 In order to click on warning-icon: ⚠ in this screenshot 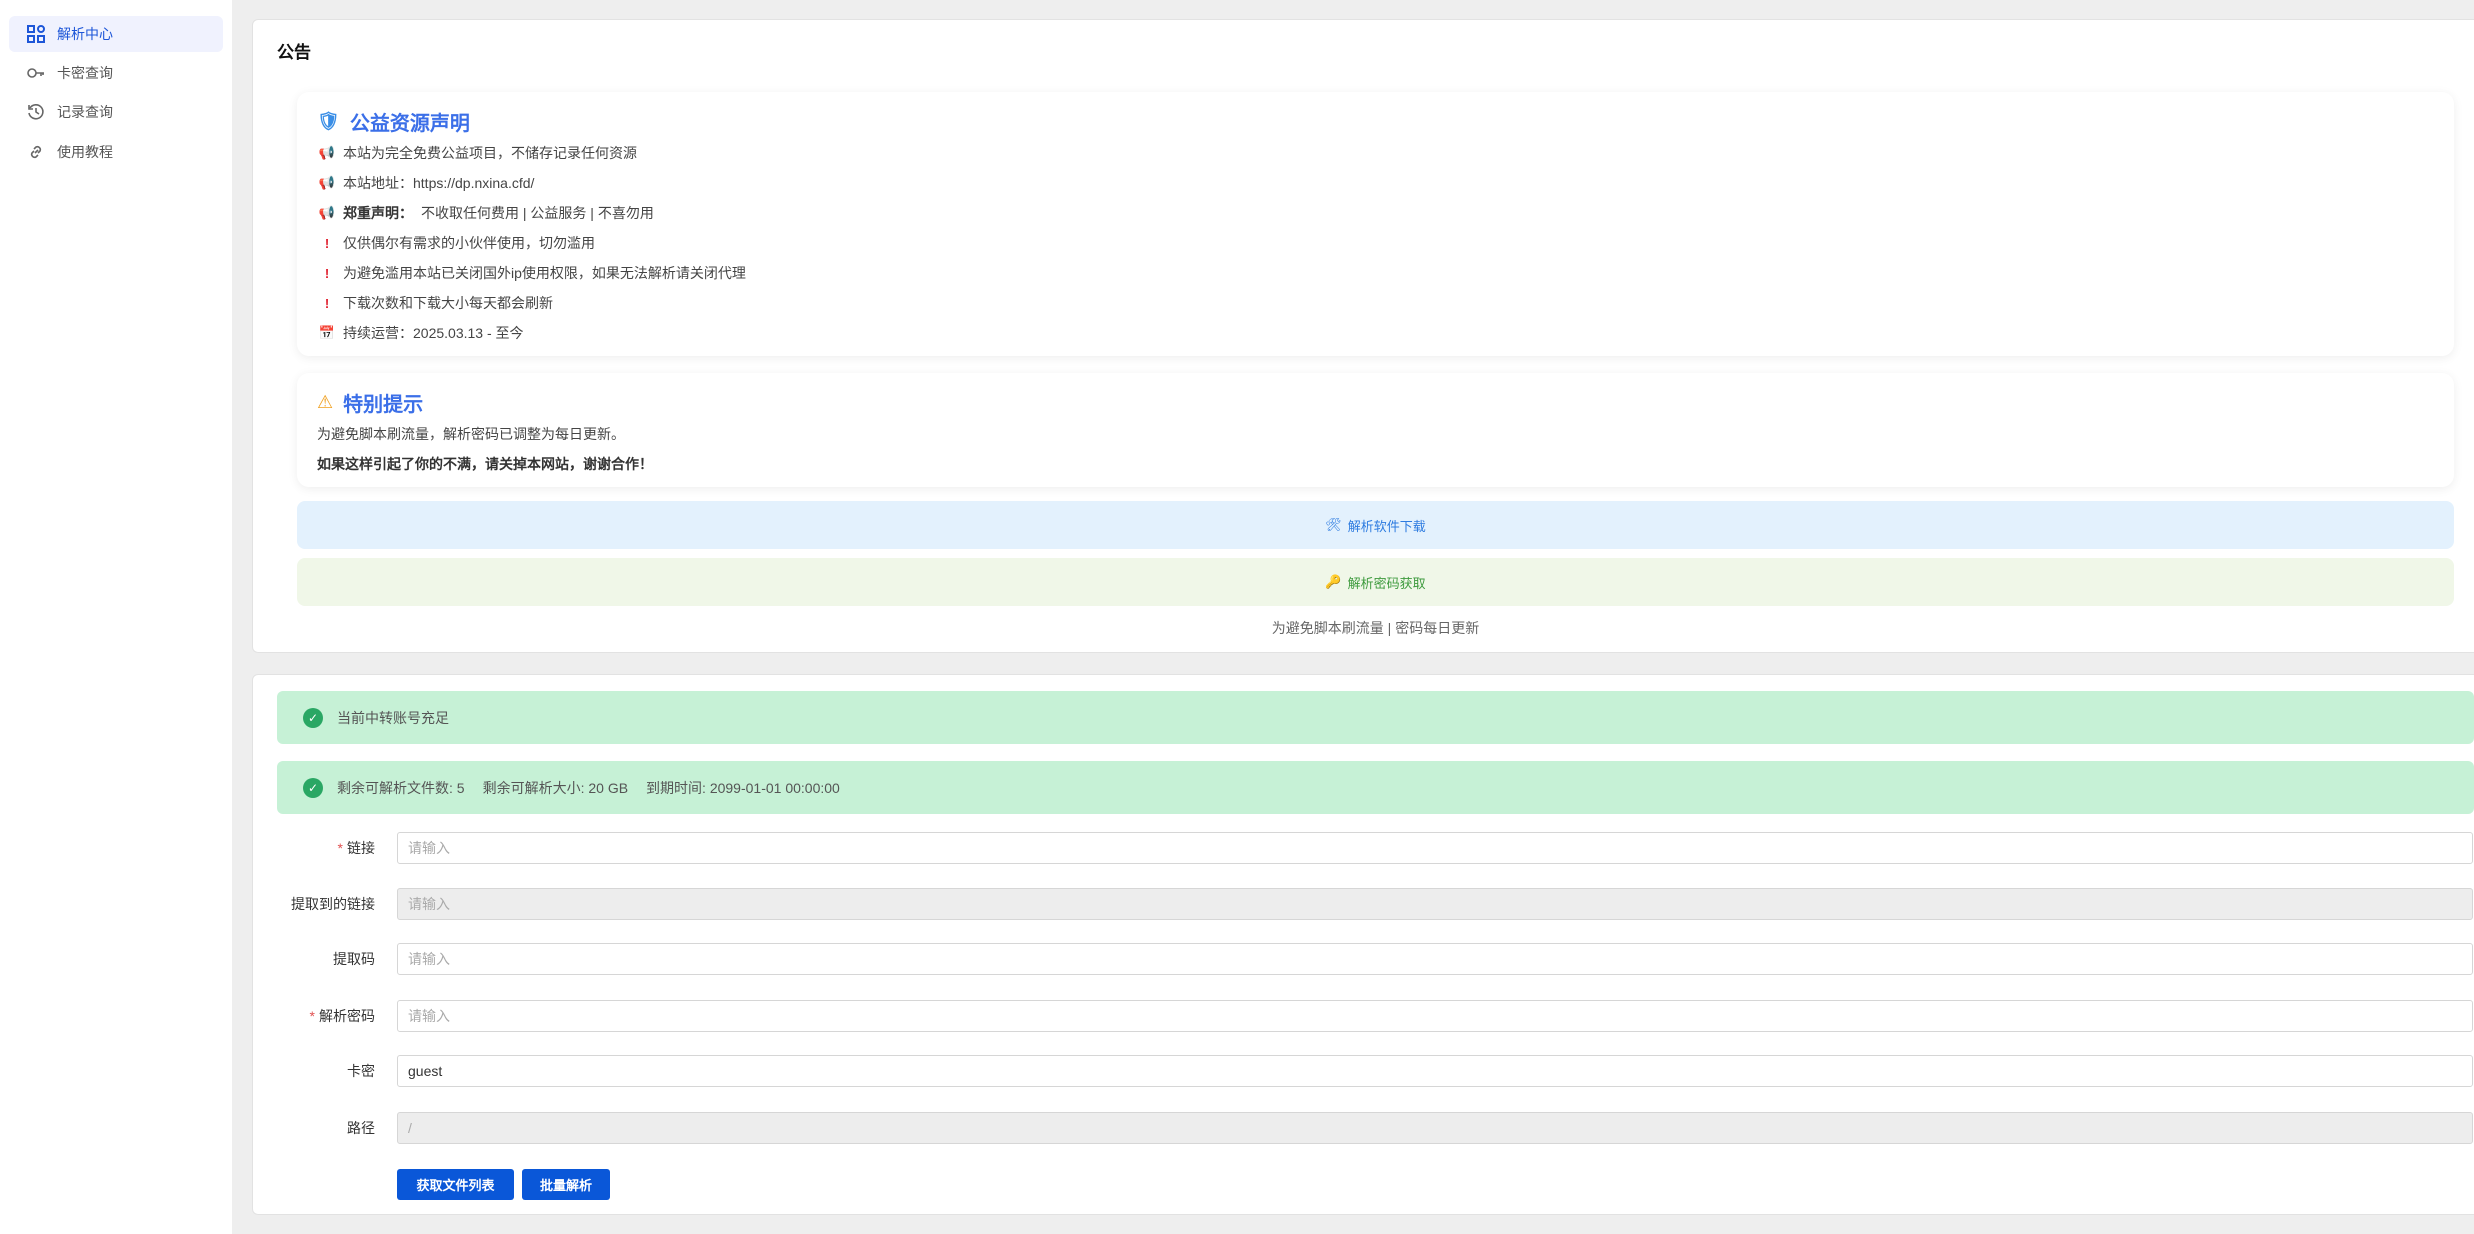, I will do `click(325, 401)`.